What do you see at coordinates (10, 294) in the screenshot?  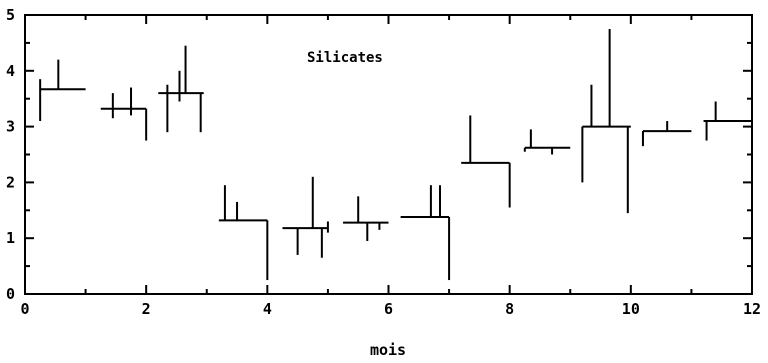 I see `y-tick-label: 0` at bounding box center [10, 294].